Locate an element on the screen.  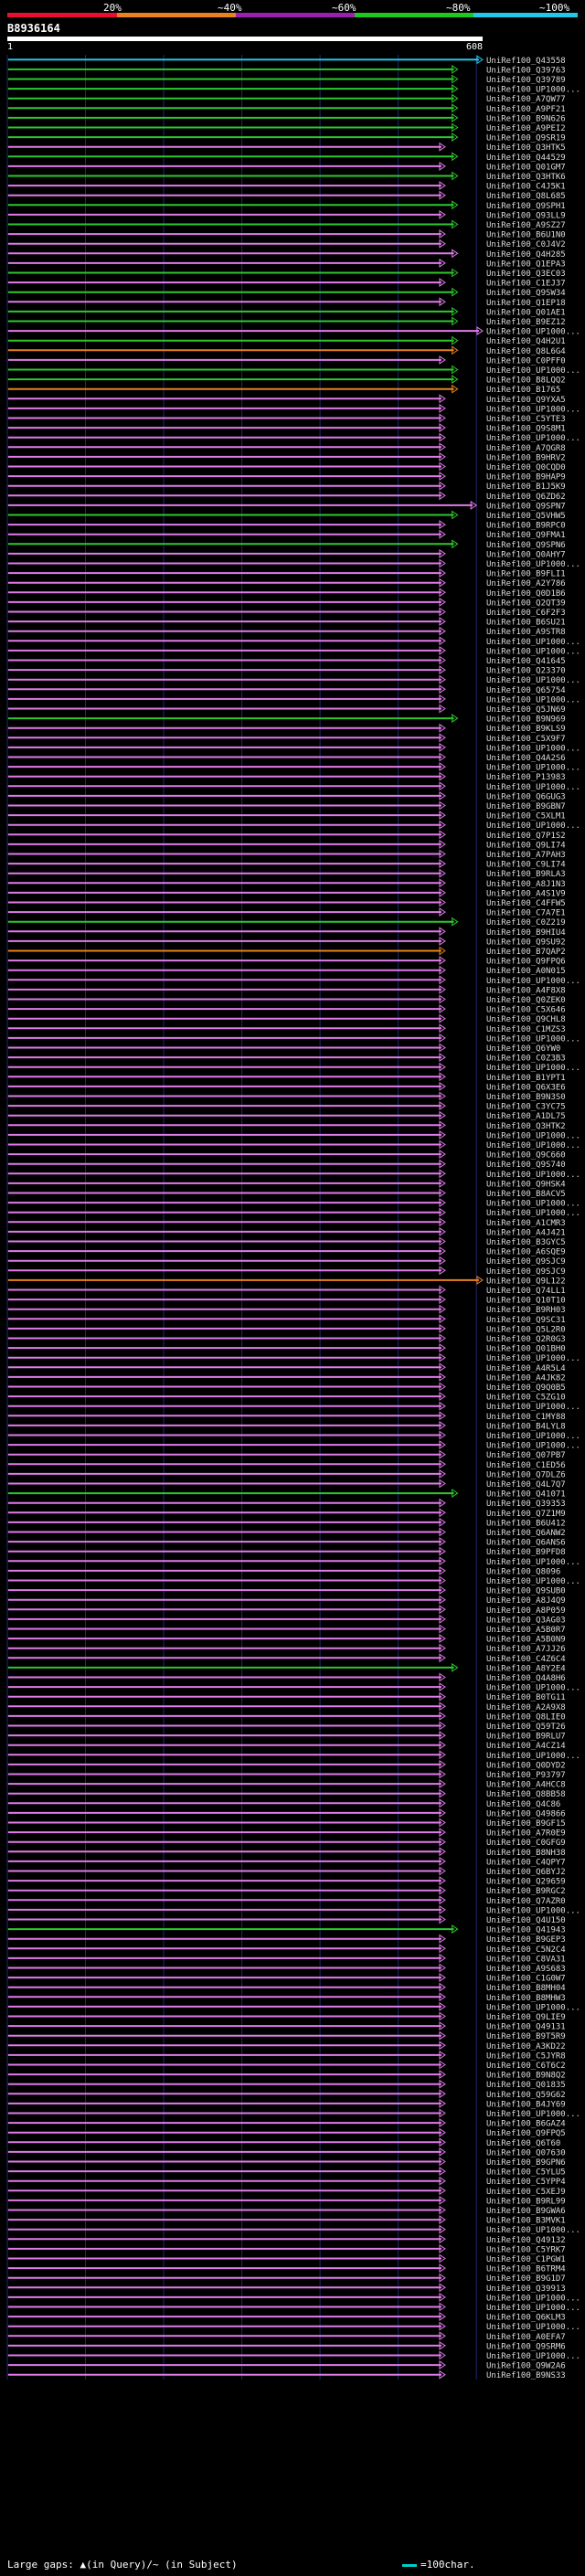
hit-row: UniRef100_A7QGR8 is located at coordinates (286, 447).